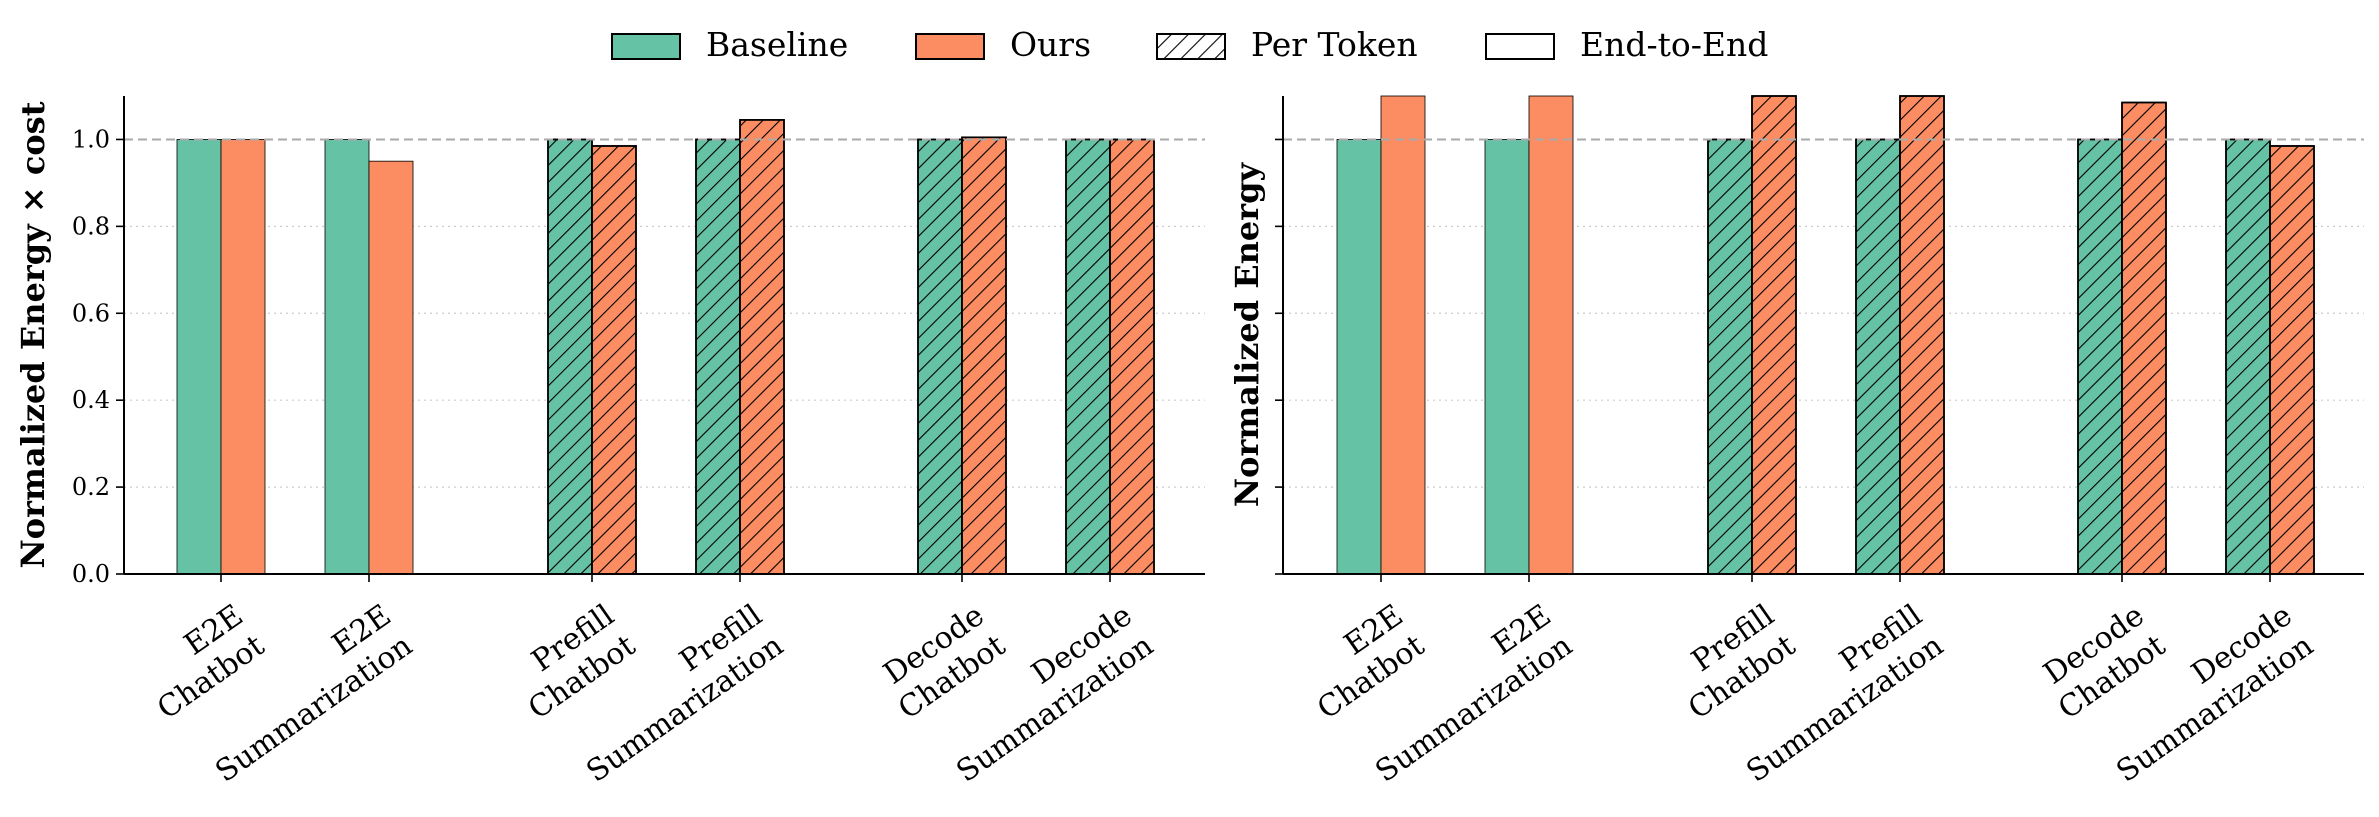 This screenshot has width=2379, height=817. I want to click on y-tick-label: 1.0, so click(91, 139).